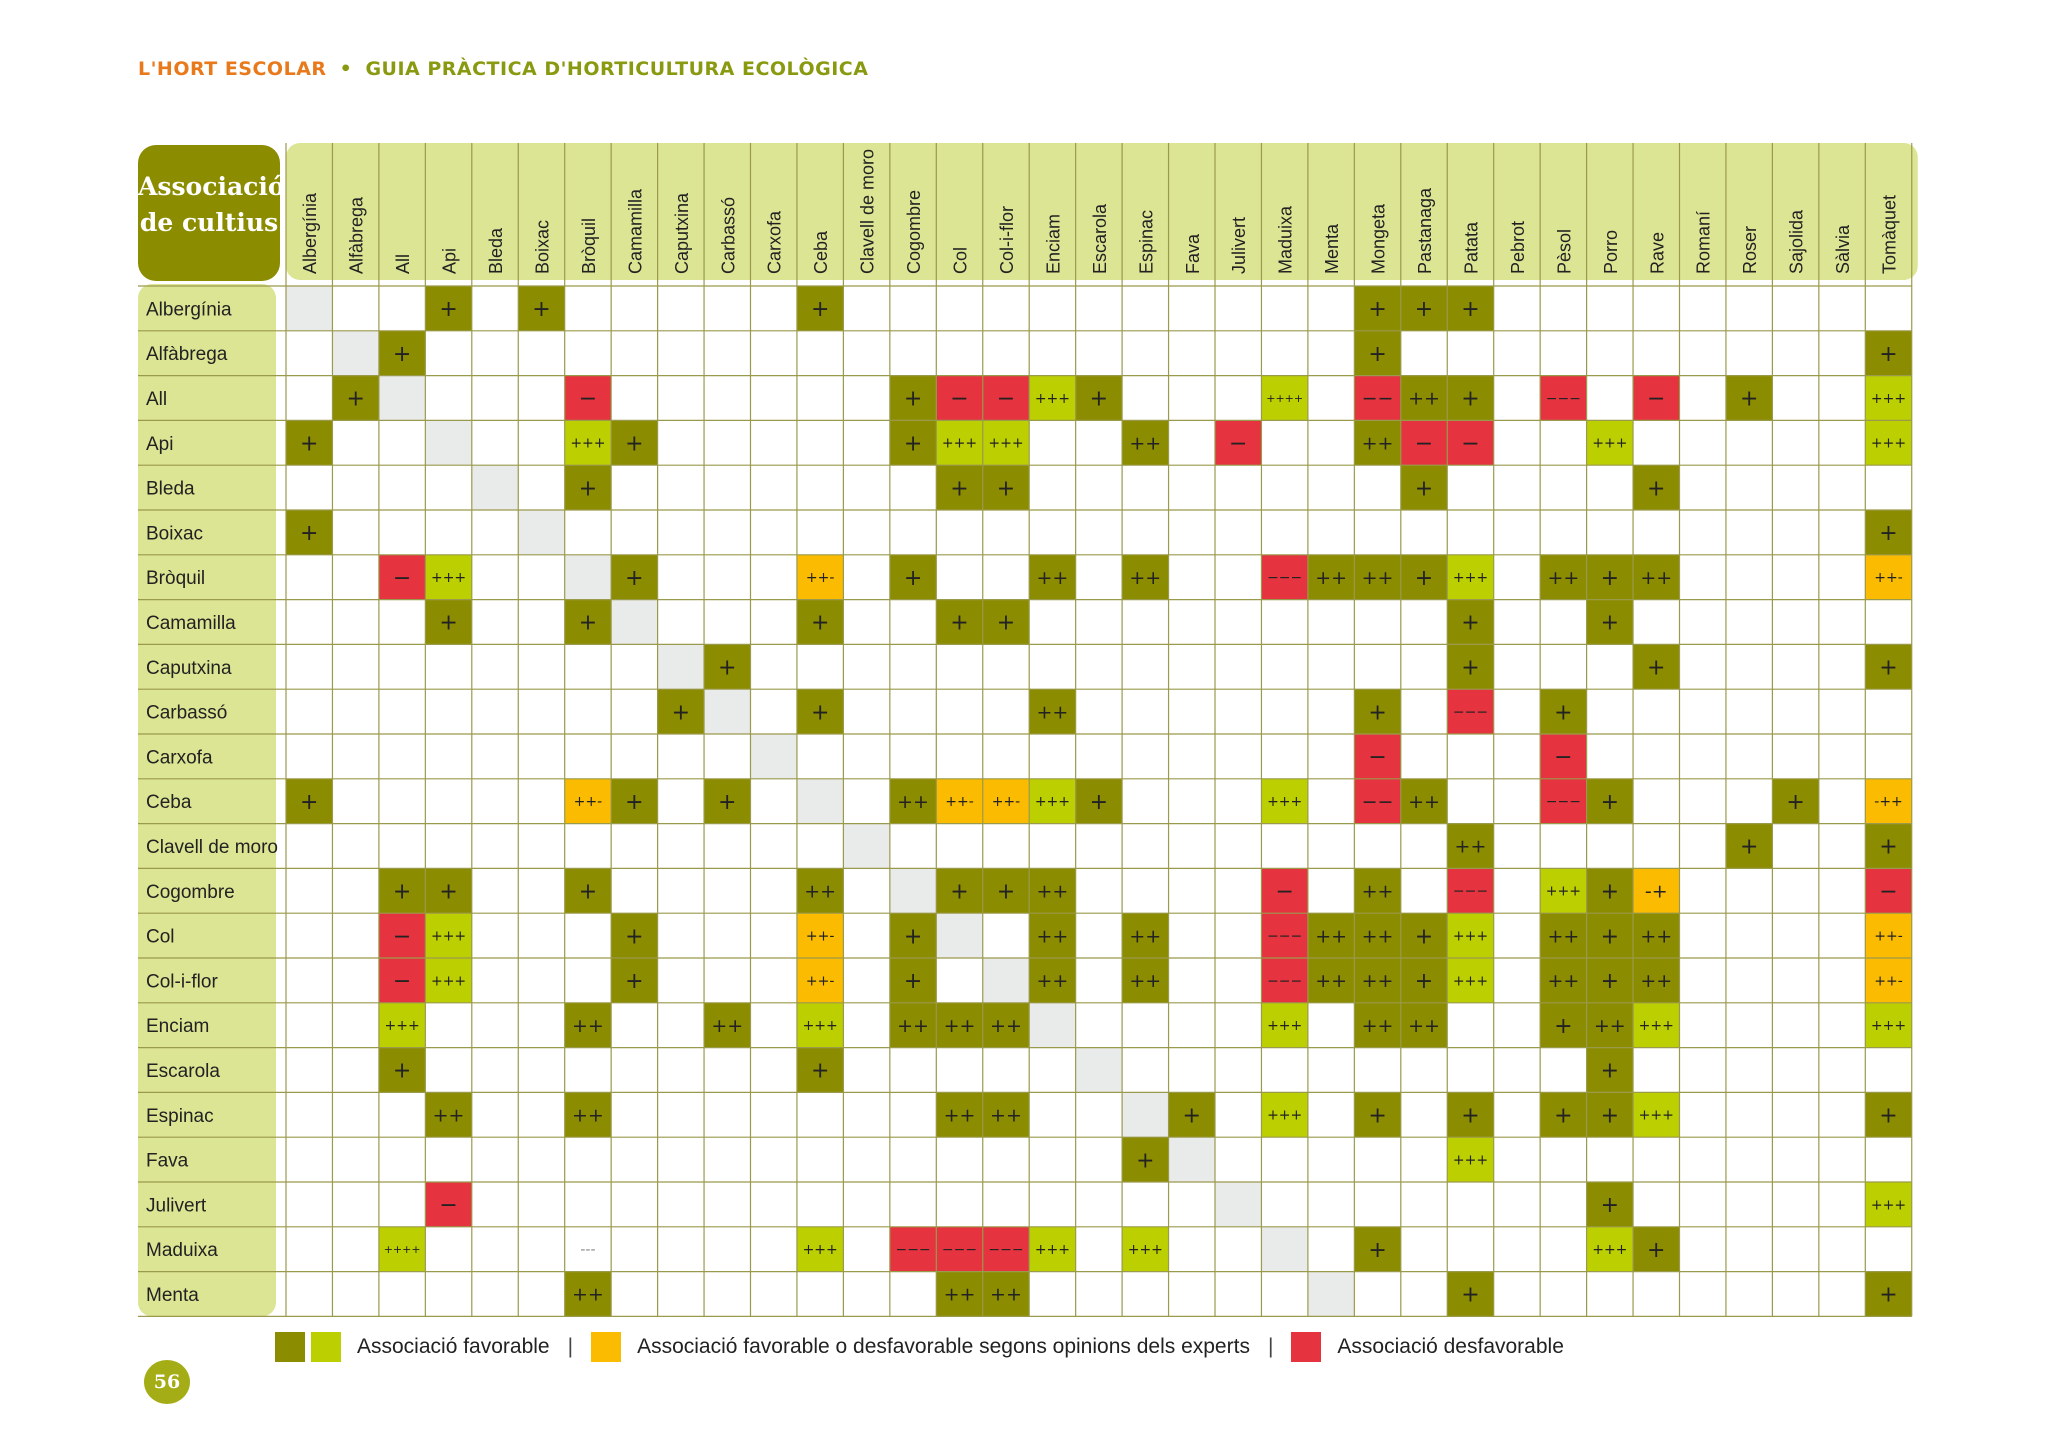 The height and width of the screenshot is (1448, 2048). I want to click on row-label: Cogombre, so click(190, 892).